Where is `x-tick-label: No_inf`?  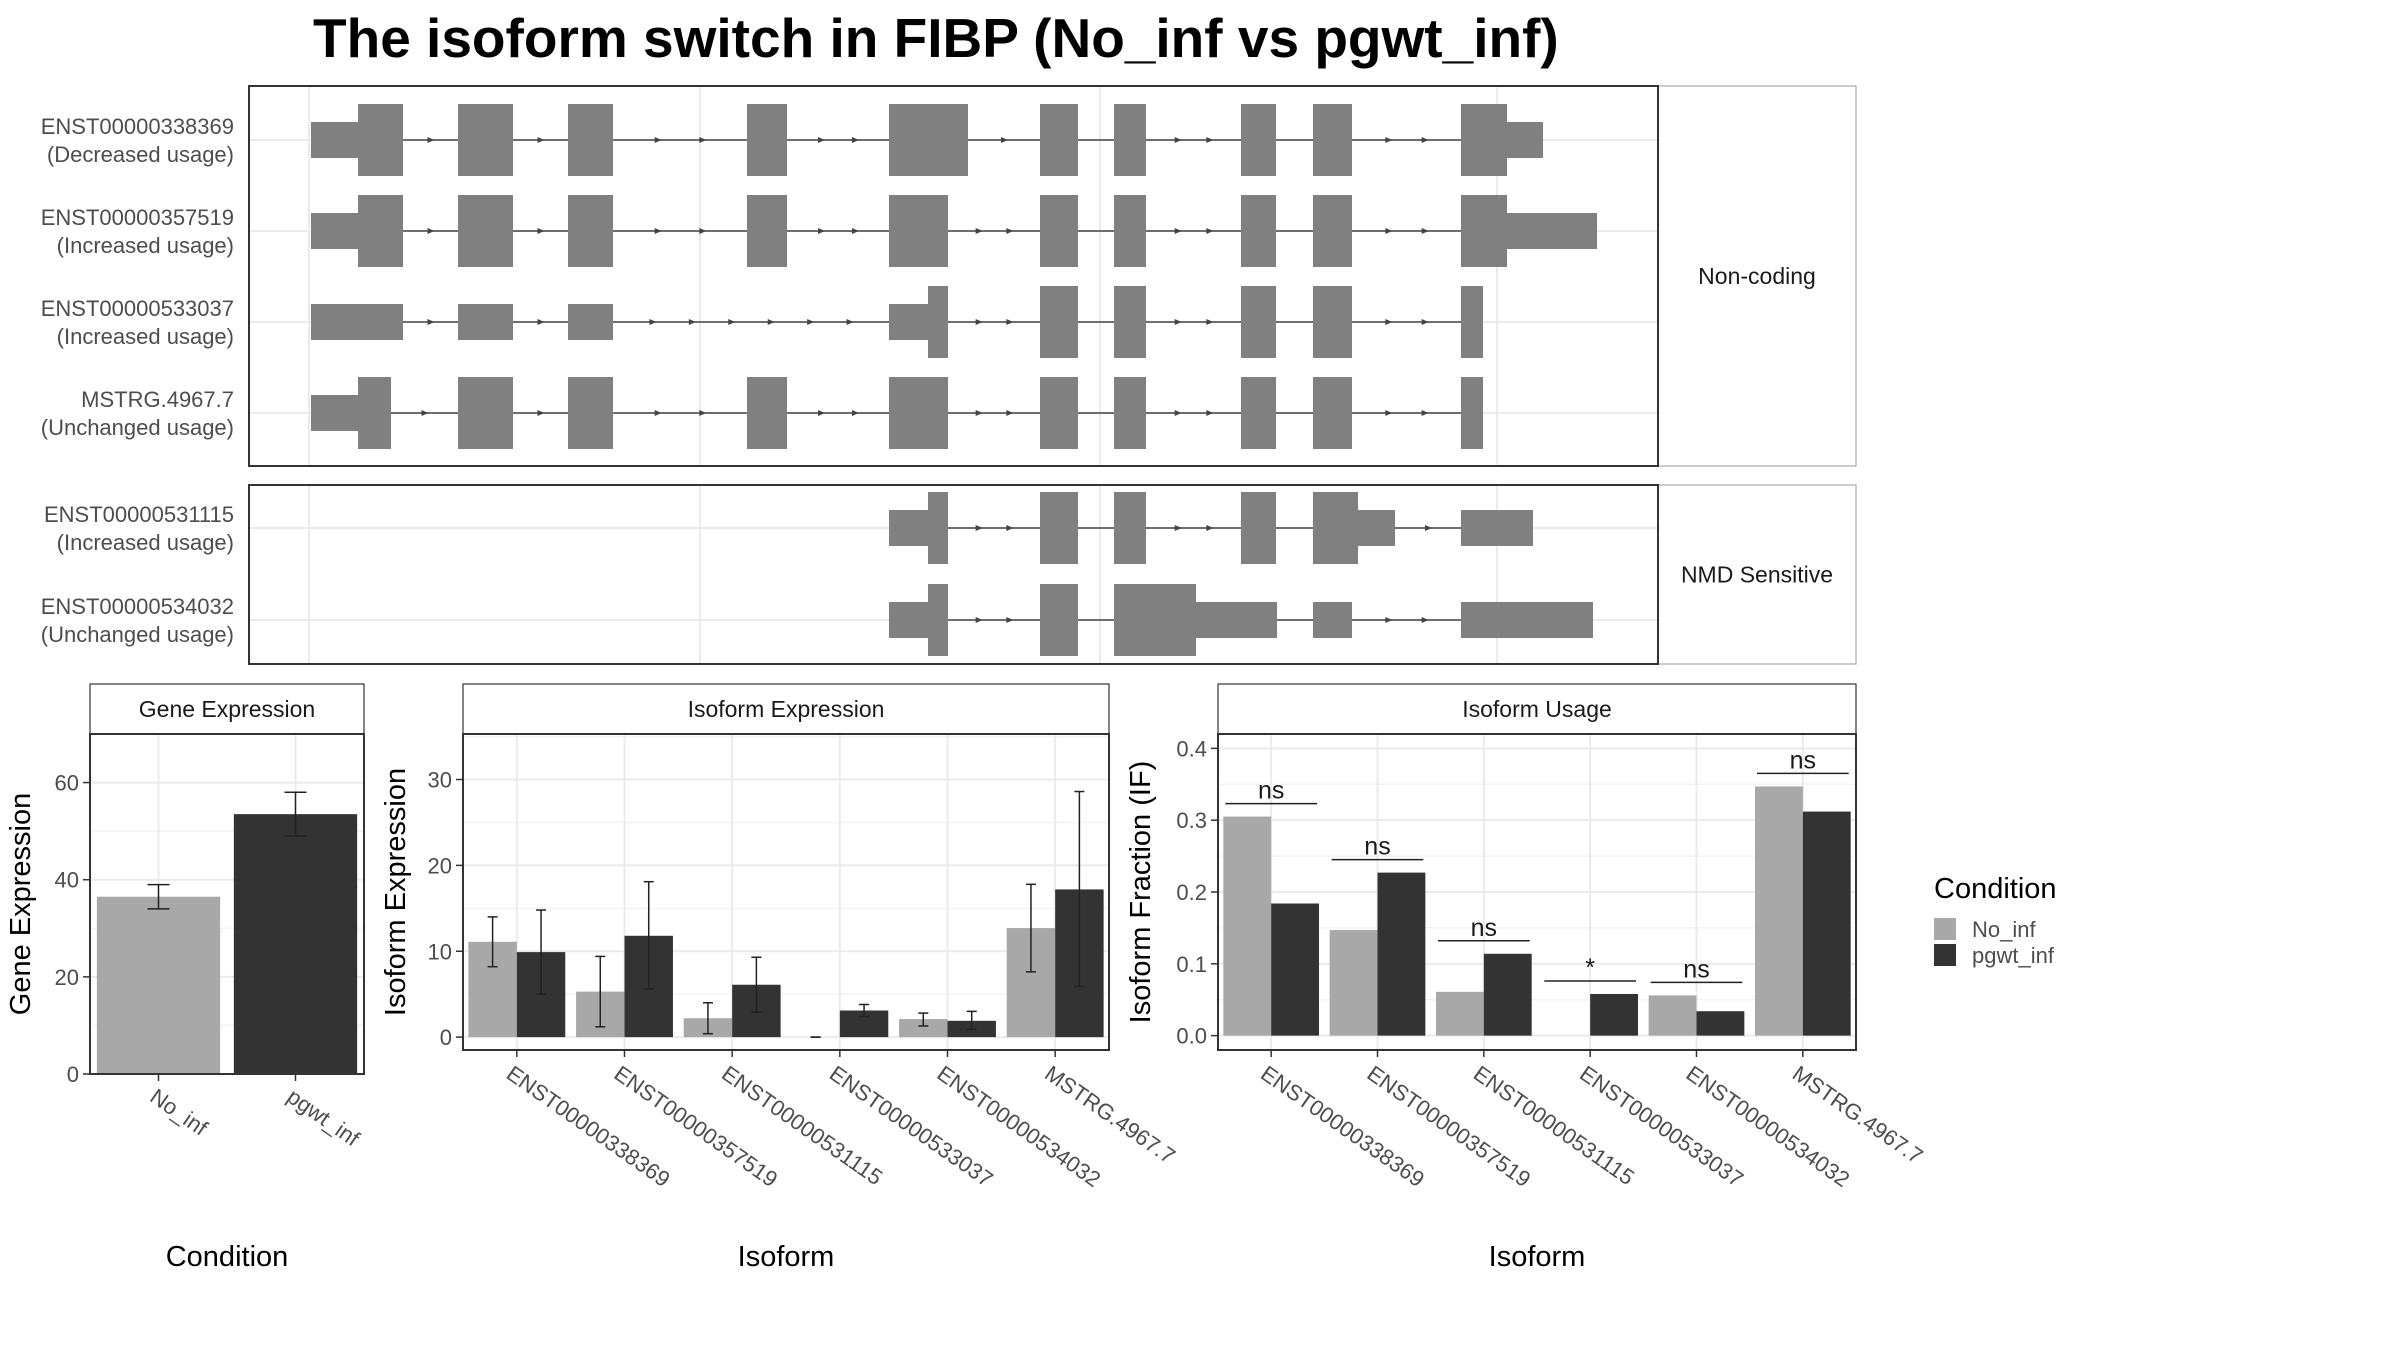
x-tick-label: No_inf is located at coordinates (179, 1112).